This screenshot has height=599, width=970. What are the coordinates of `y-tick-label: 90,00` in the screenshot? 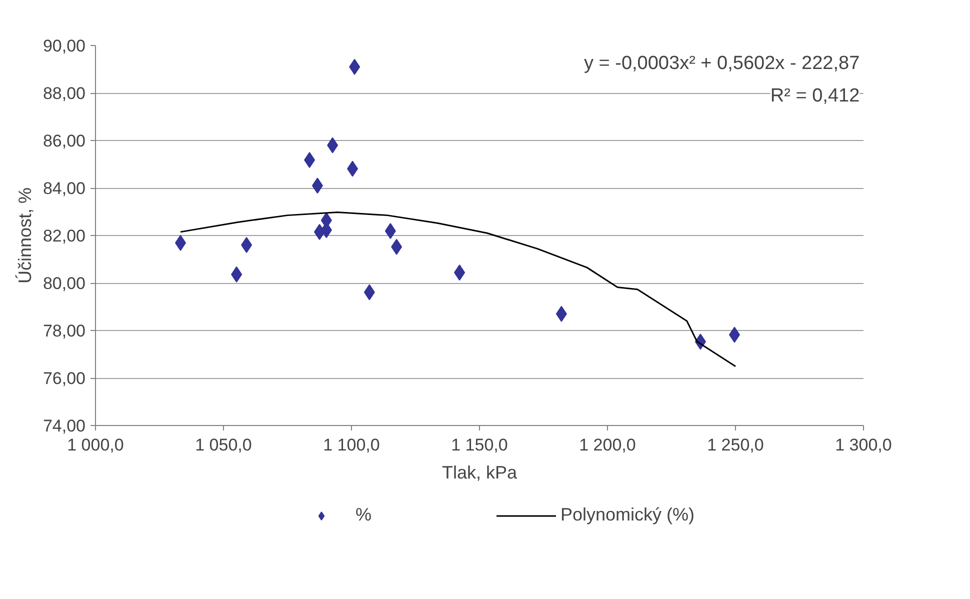 It's located at (64, 46).